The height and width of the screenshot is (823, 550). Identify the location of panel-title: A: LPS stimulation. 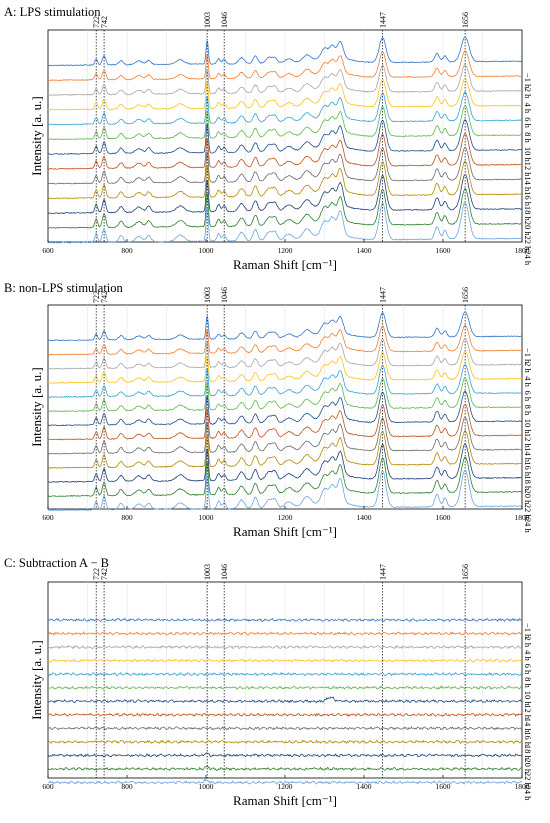
(52, 12).